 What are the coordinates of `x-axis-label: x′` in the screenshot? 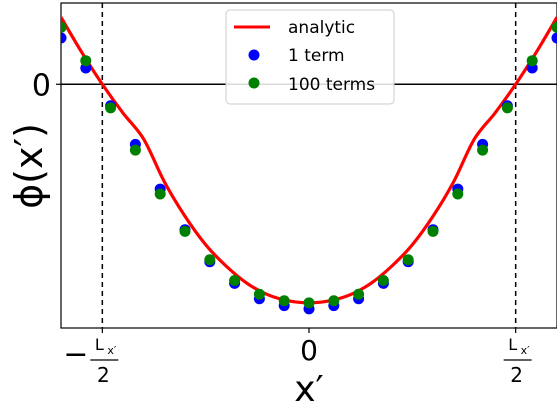 It's located at (308, 388).